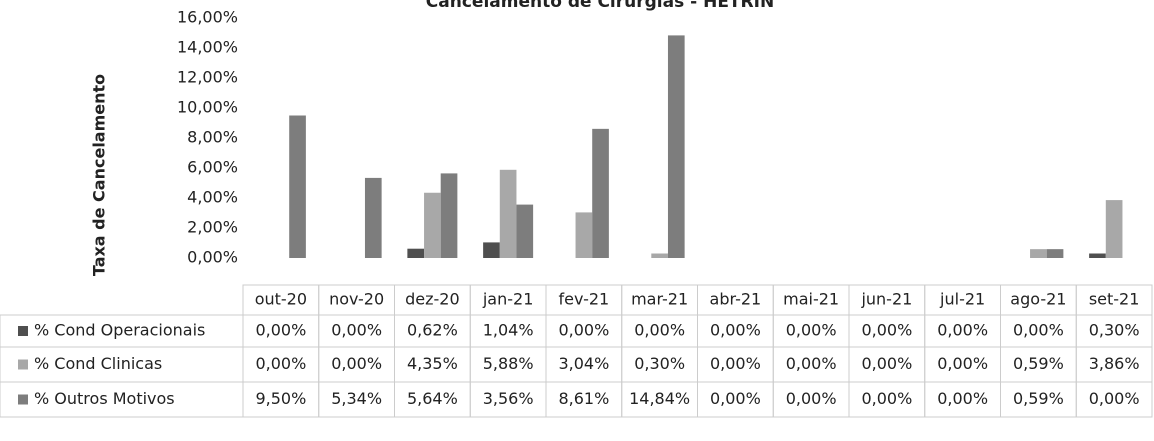 The image size is (1154, 441). I want to click on x-tick-label: set-21, so click(1114, 299).